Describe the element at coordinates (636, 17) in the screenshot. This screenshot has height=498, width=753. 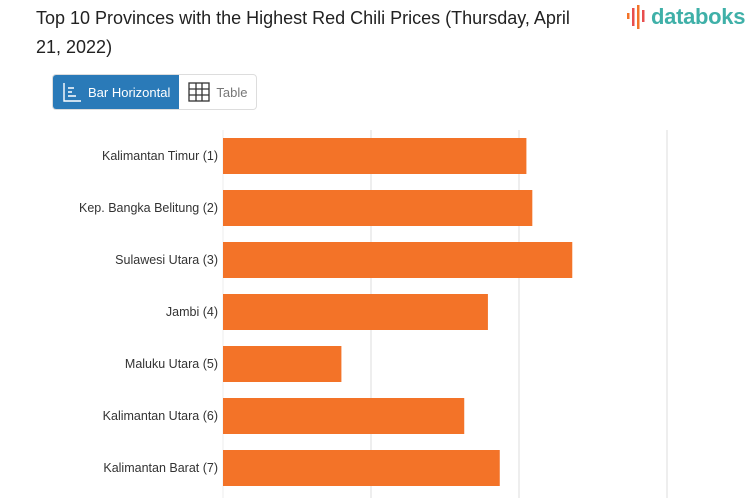
I see `logo-bars-icon` at that location.